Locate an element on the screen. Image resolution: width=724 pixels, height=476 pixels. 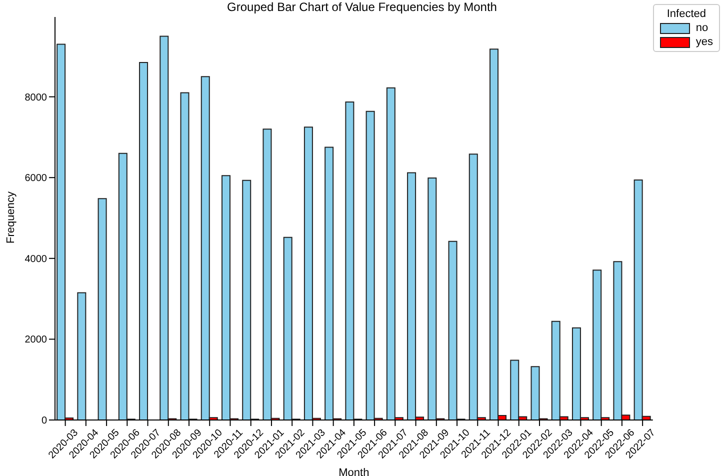
x-axis-title: Month is located at coordinates (354, 471).